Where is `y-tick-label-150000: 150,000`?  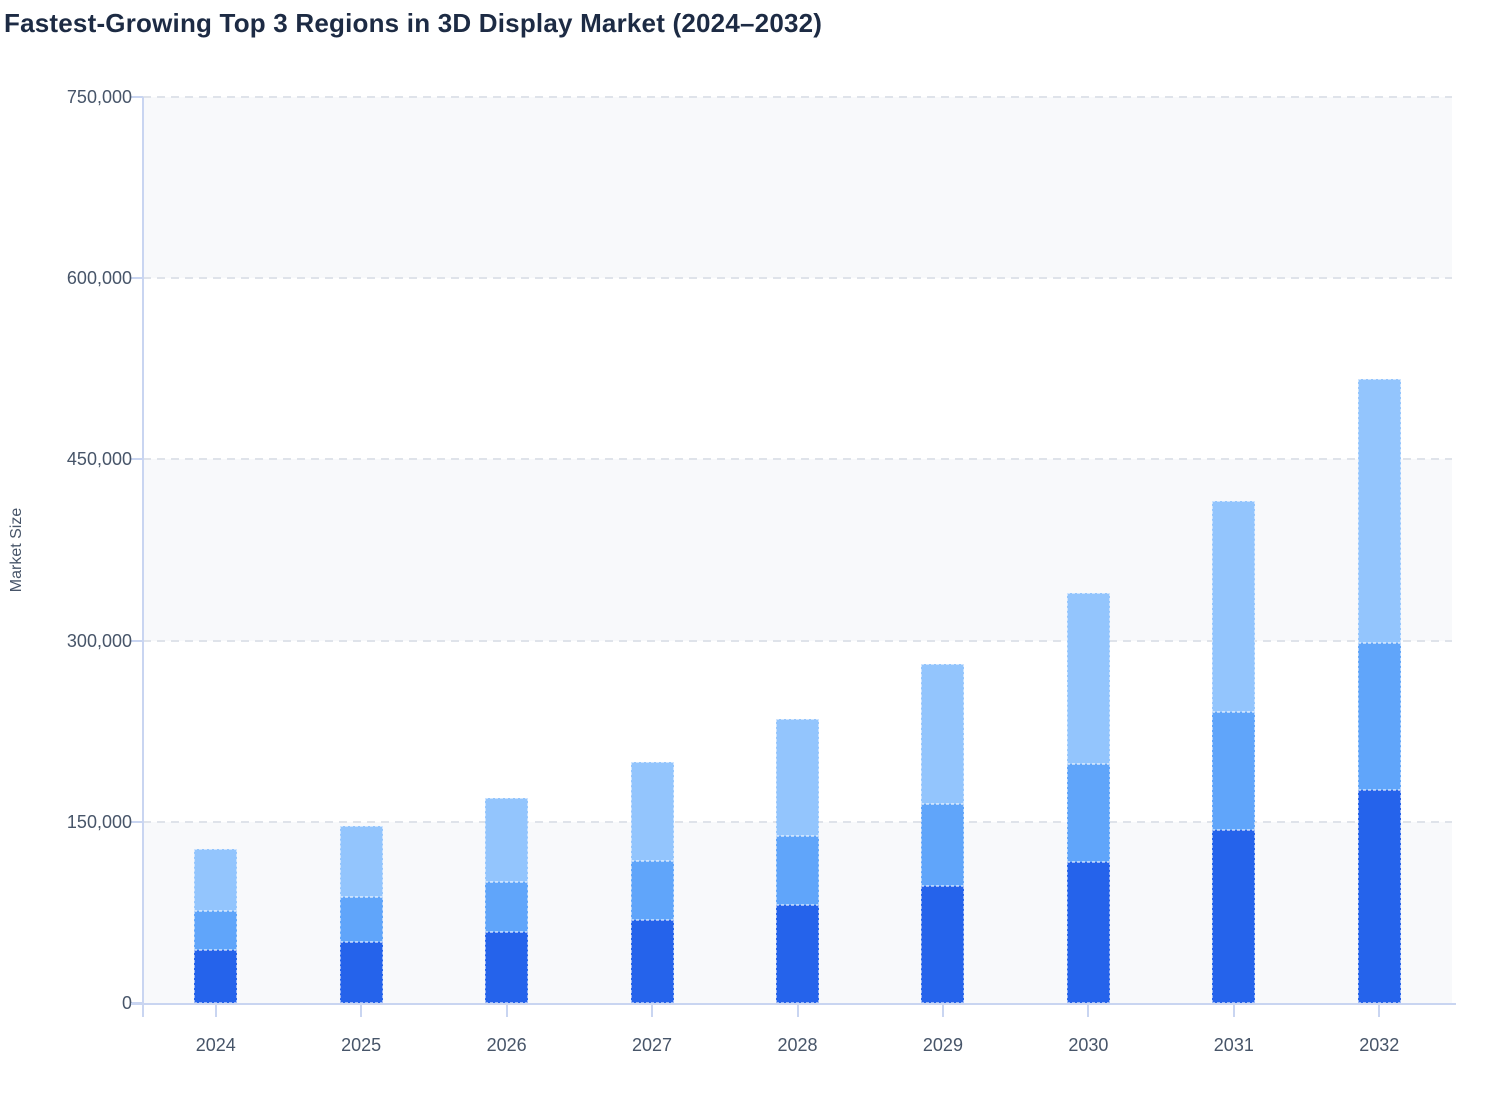 y-tick-label-150000: 150,000 is located at coordinates (99, 821).